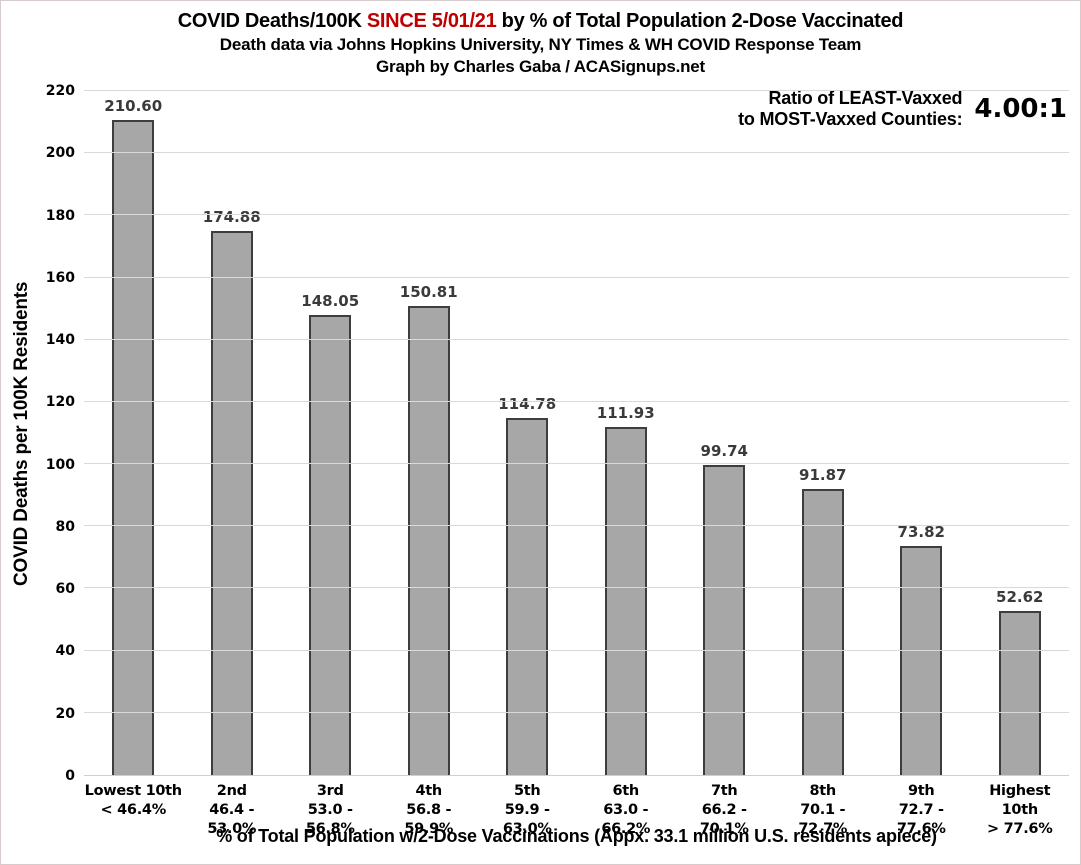 This screenshot has height=865, width=1081. What do you see at coordinates (921, 819) in the screenshot?
I see `category-label-9-range: 72.7 - 77.6%` at bounding box center [921, 819].